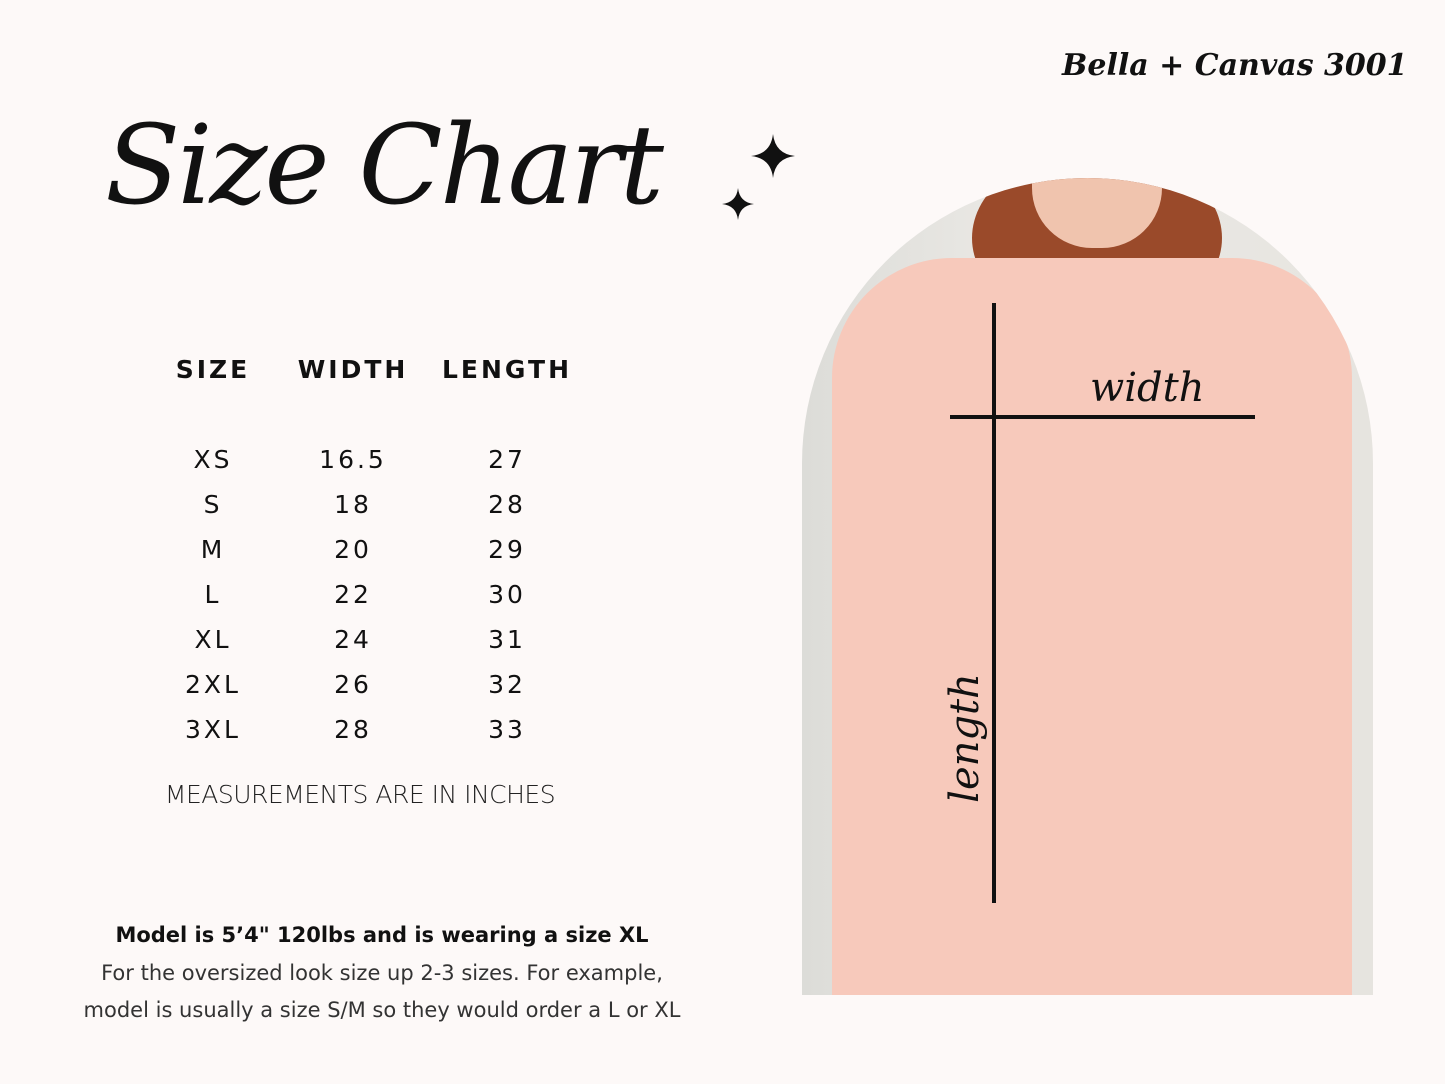 This screenshot has width=1445, height=1084. What do you see at coordinates (1147, 388) in the screenshot?
I see `width-label: width` at bounding box center [1147, 388].